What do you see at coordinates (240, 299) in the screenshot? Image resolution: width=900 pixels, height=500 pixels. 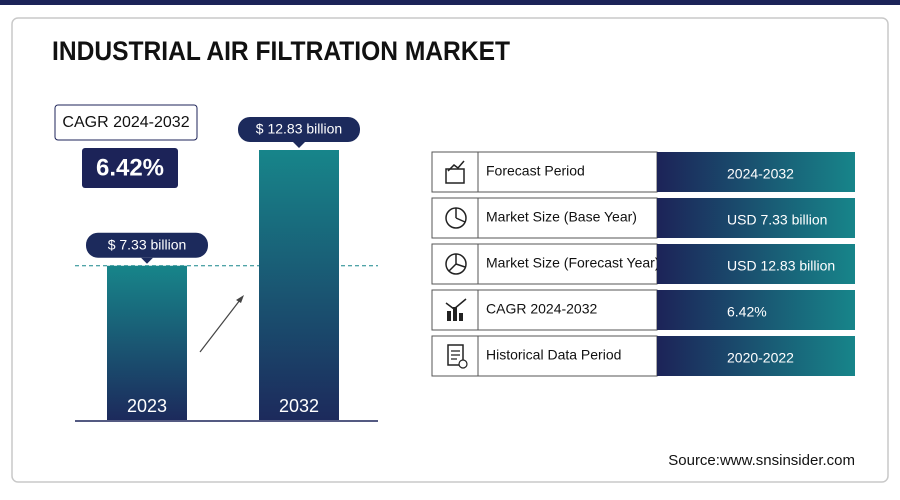 I see `arrow-head` at bounding box center [240, 299].